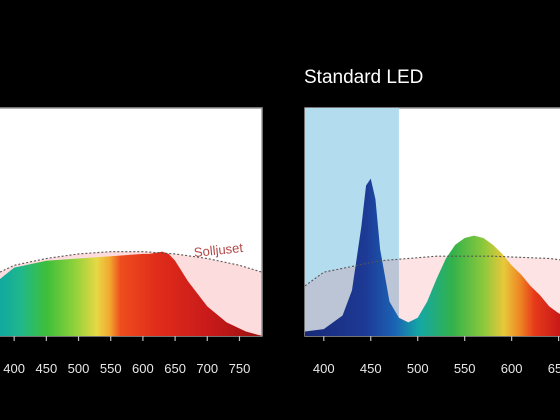 This screenshot has height=420, width=560. Describe the element at coordinates (240, 368) in the screenshot. I see `x-tick-label: 750` at that location.